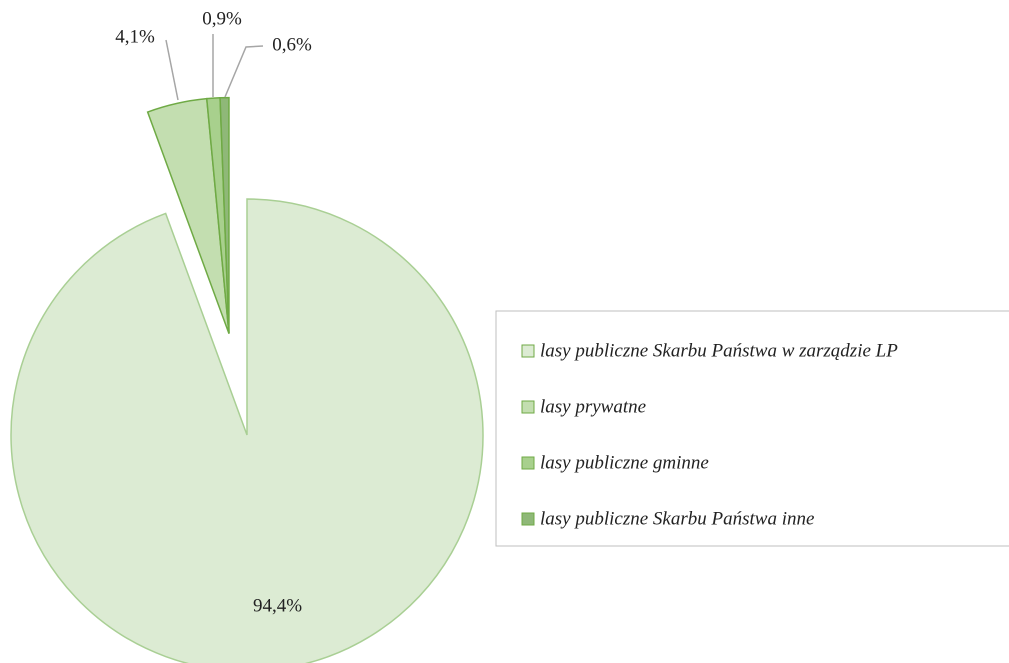 This screenshot has height=663, width=1009. I want to click on legend-label: lasy publiczne gminne, so click(624, 462).